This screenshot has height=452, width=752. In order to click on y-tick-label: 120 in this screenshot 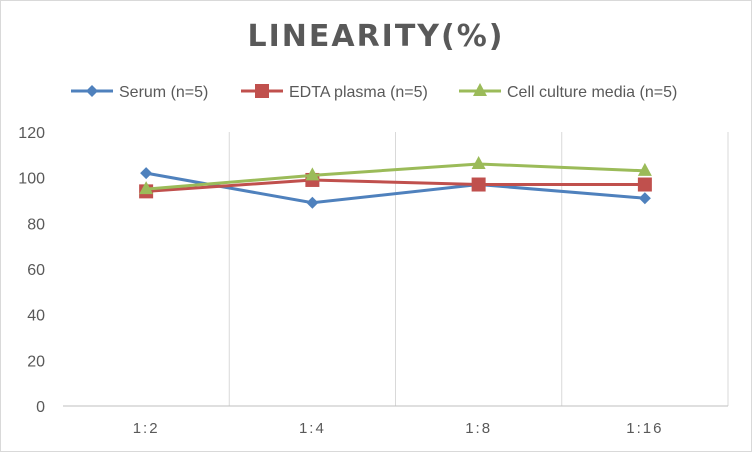, I will do `click(31, 133)`.